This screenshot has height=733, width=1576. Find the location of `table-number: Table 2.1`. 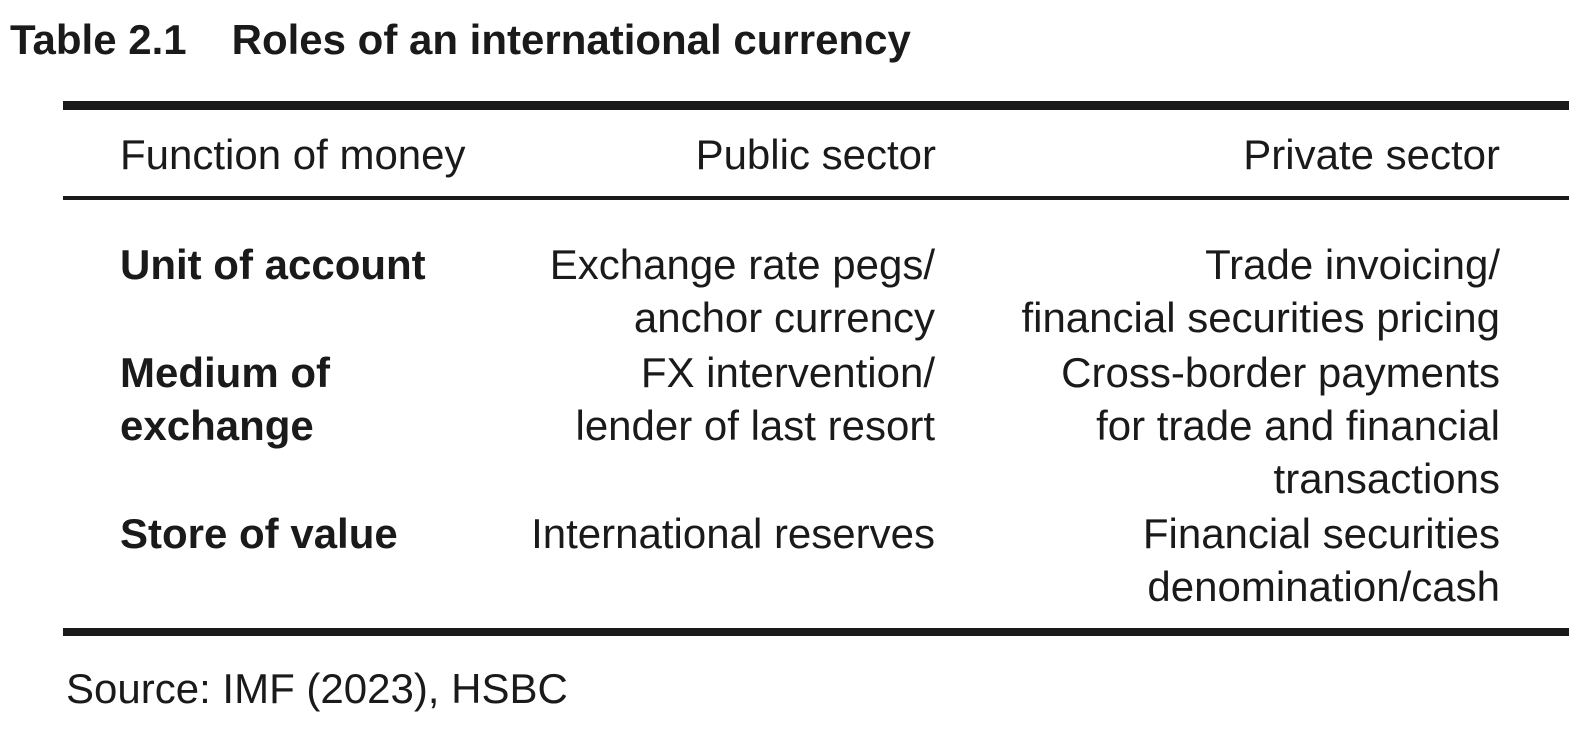

table-number: Table 2.1 is located at coordinates (98, 39).